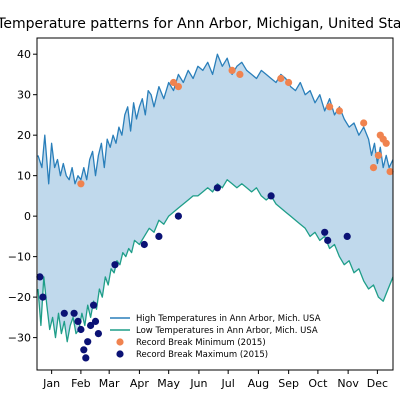 The width and height of the screenshot is (400, 400). What do you see at coordinates (202, 355) in the screenshot?
I see `legend-label: Record Break Maximum (2015)` at bounding box center [202, 355].